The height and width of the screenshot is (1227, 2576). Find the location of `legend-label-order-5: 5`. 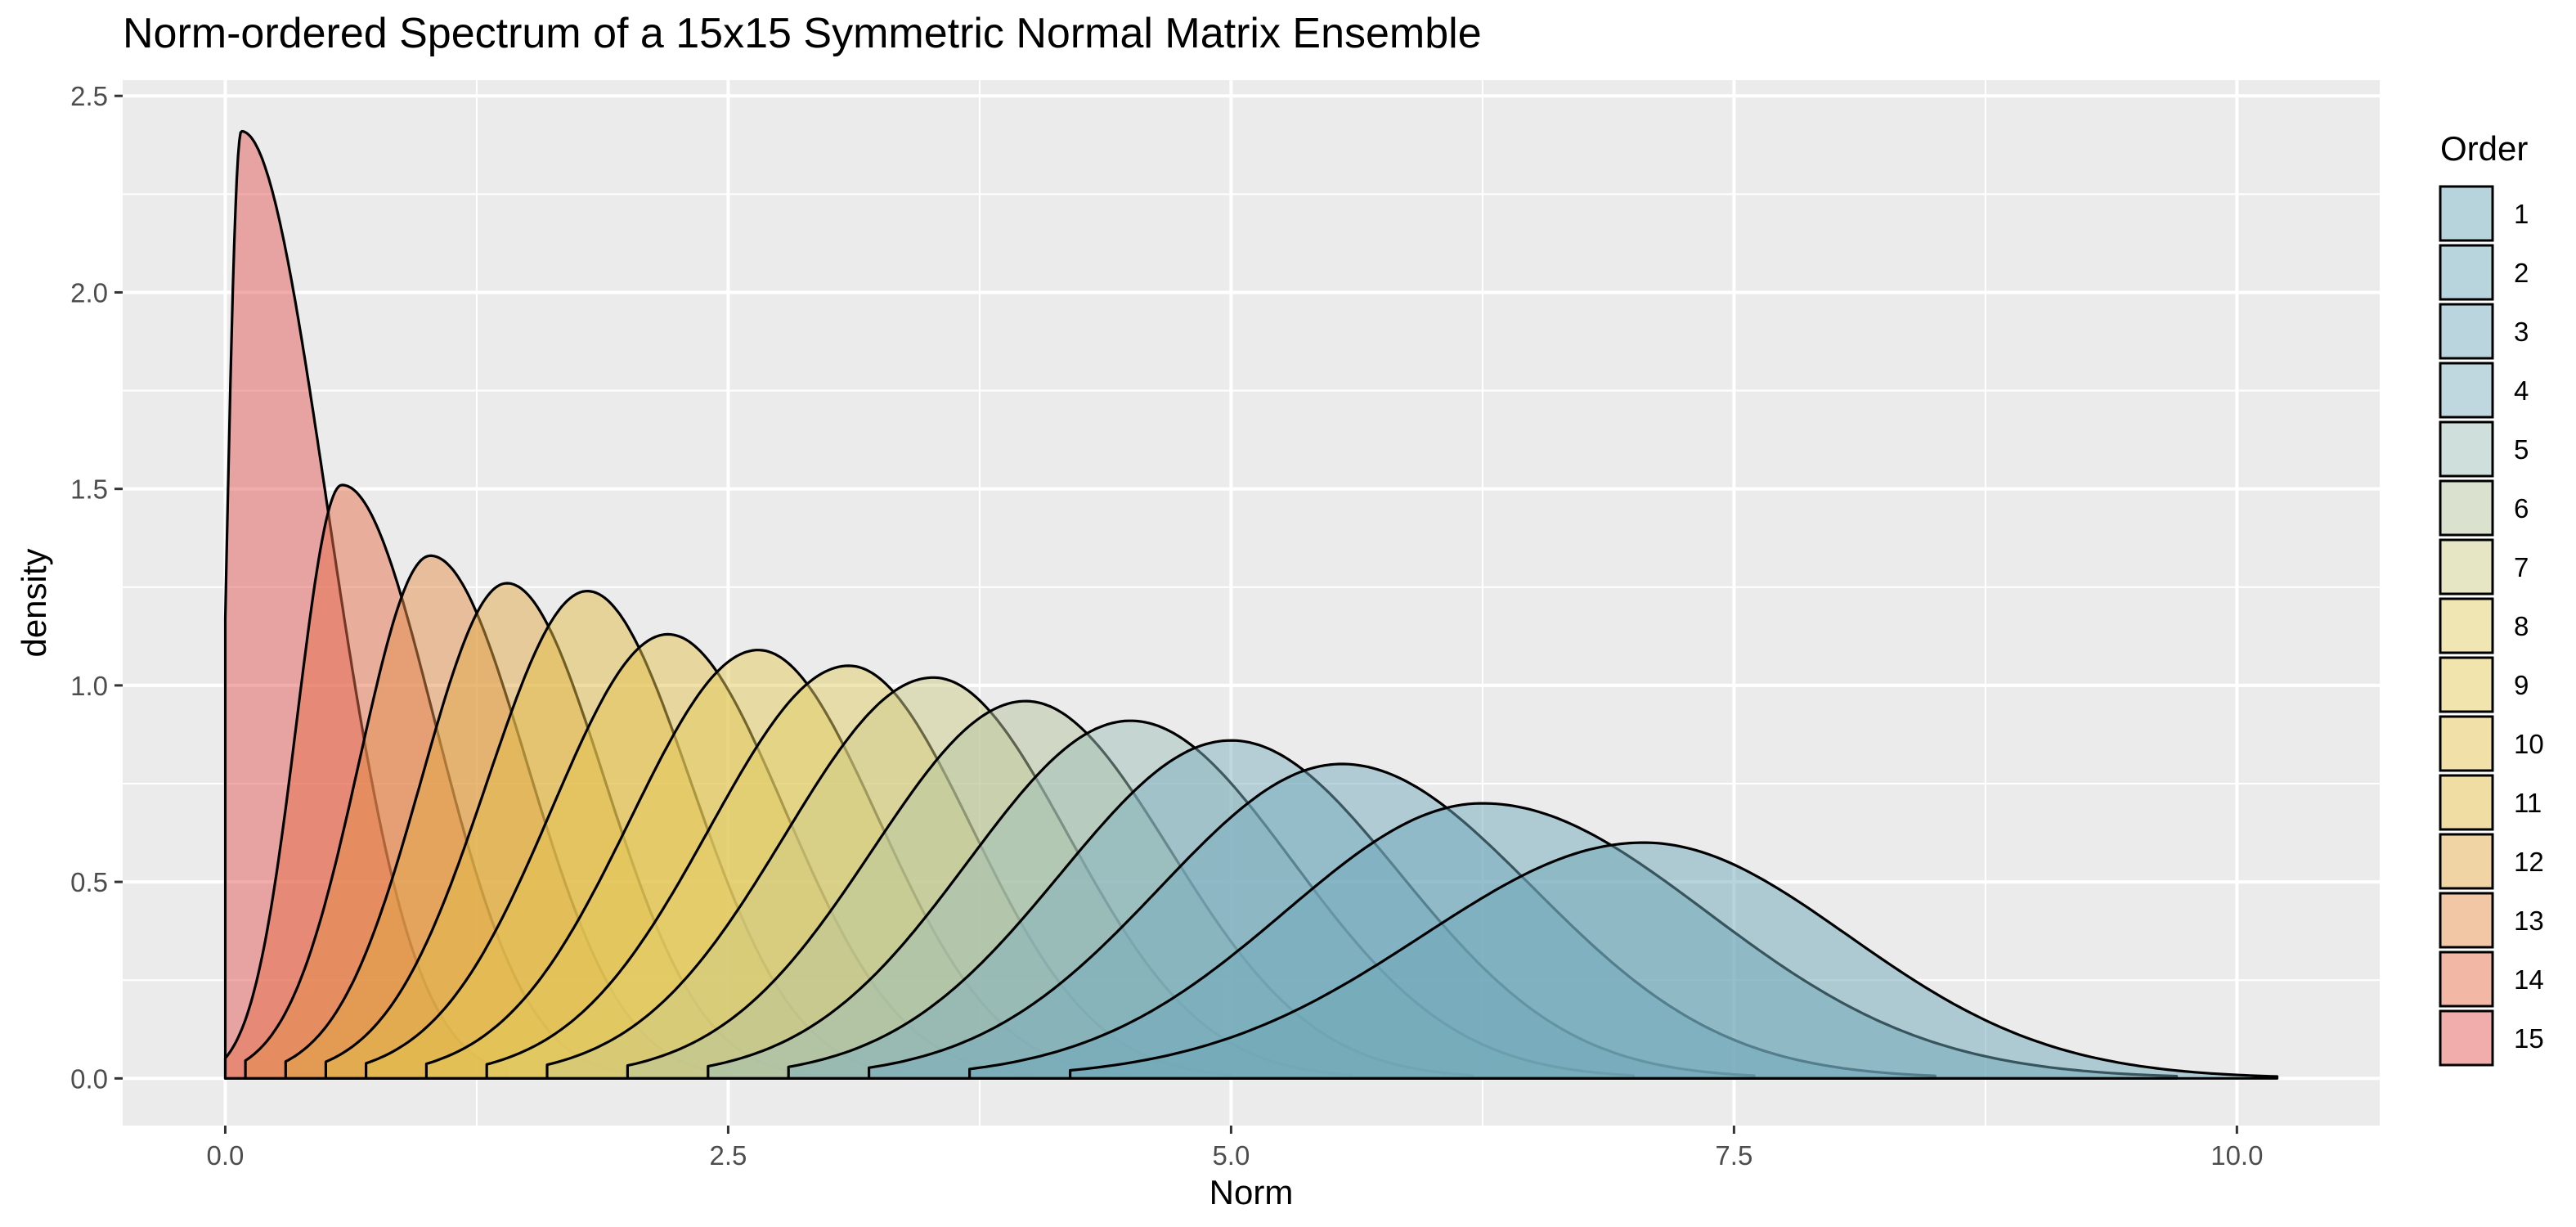

legend-label-order-5: 5 is located at coordinates (2521, 450).